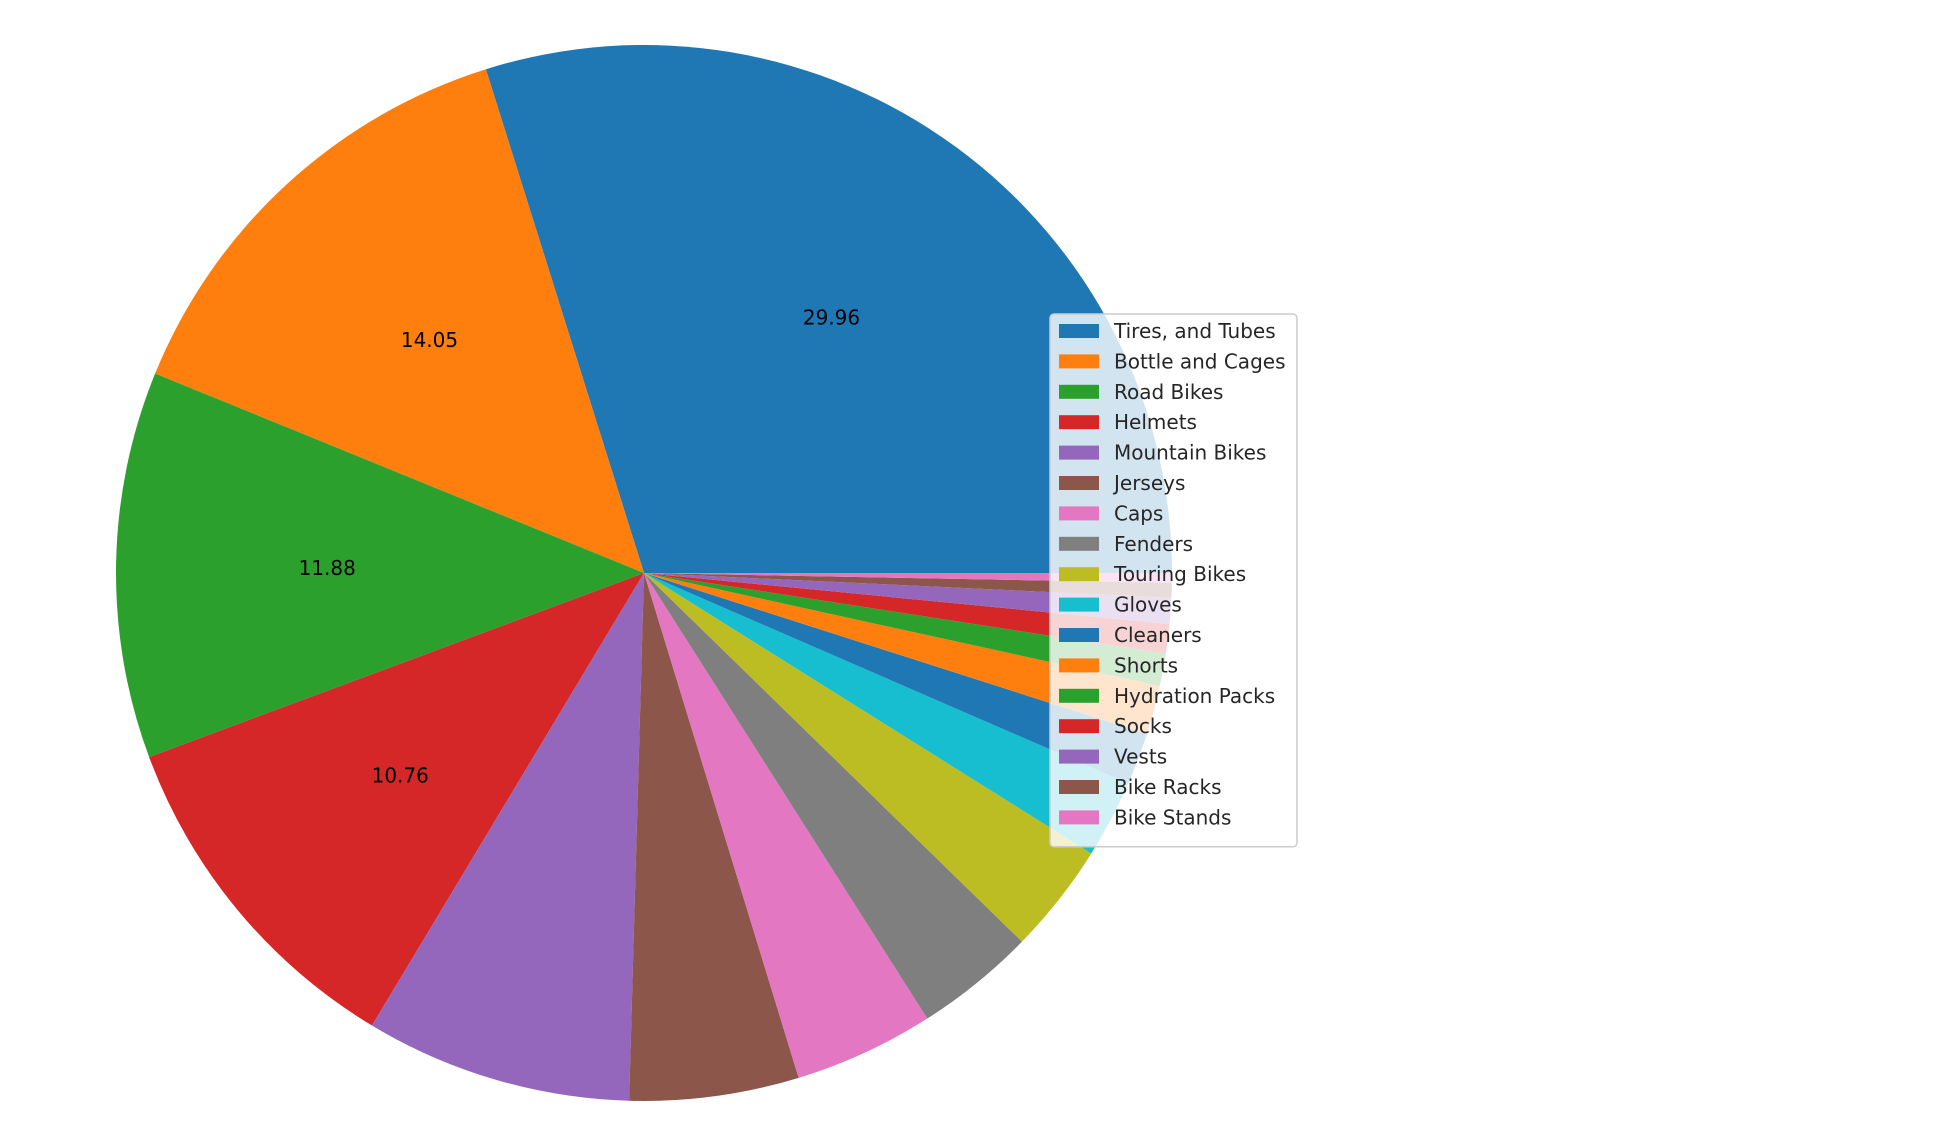 The height and width of the screenshot is (1129, 1936). I want to click on pie-slice-fenders, so click(833, 796).